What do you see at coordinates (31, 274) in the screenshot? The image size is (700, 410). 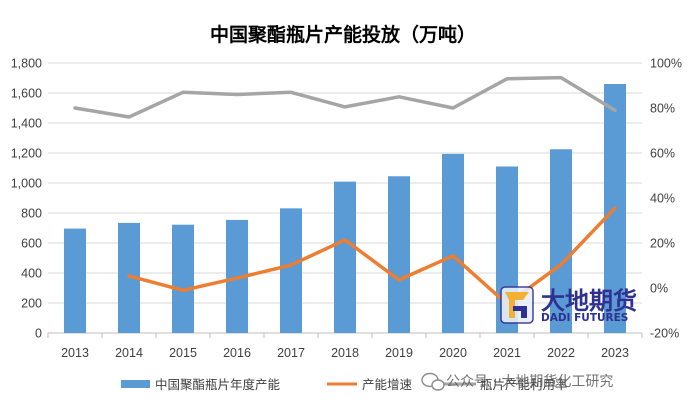 I see `left-axis-tick-label: 400` at bounding box center [31, 274].